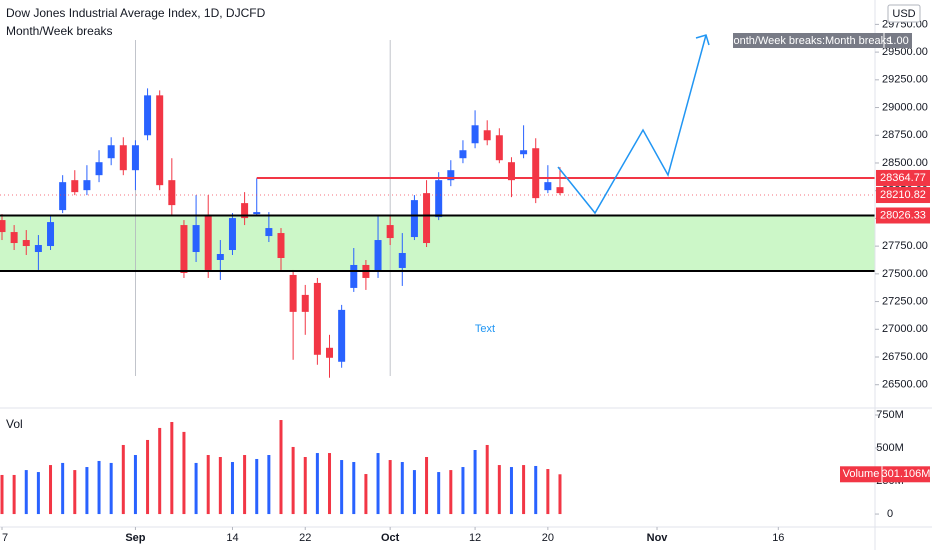 This screenshot has width=932, height=550. What do you see at coordinates (475, 538) in the screenshot?
I see `x-tick-label: 12` at bounding box center [475, 538].